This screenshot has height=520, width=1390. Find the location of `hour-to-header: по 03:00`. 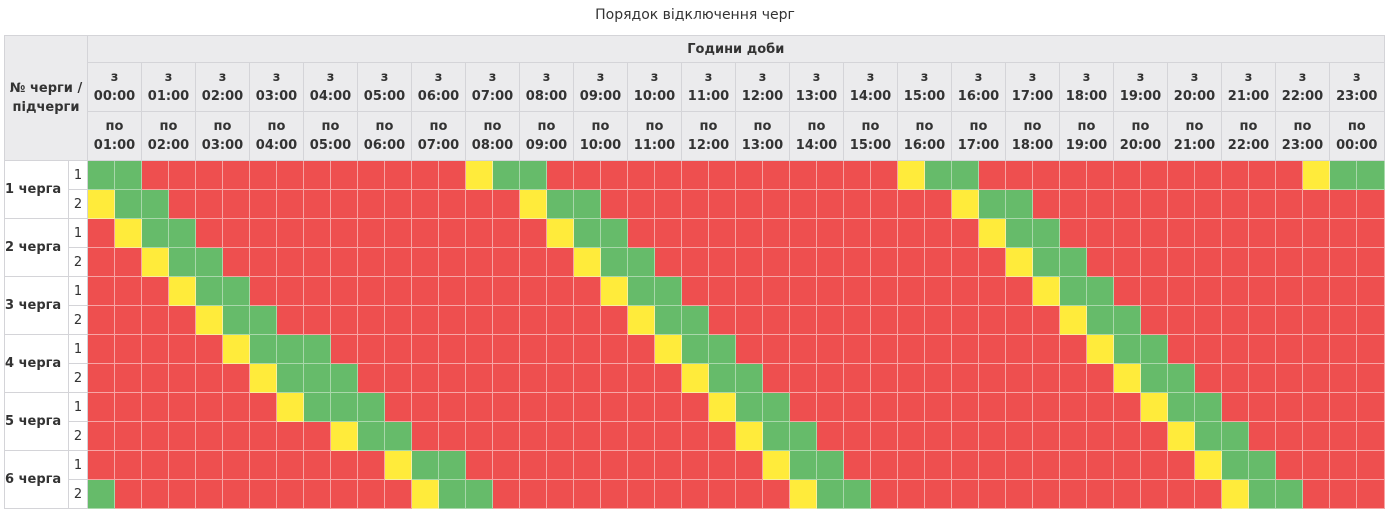

hour-to-header: по 03:00 is located at coordinates (222, 136).